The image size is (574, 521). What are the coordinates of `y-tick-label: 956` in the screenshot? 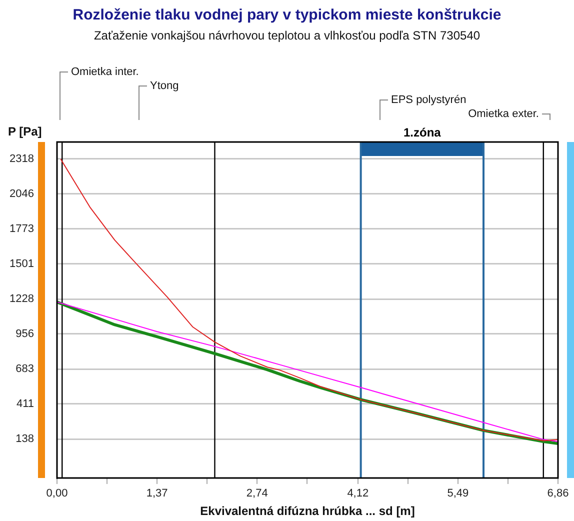 It's located at (25, 334).